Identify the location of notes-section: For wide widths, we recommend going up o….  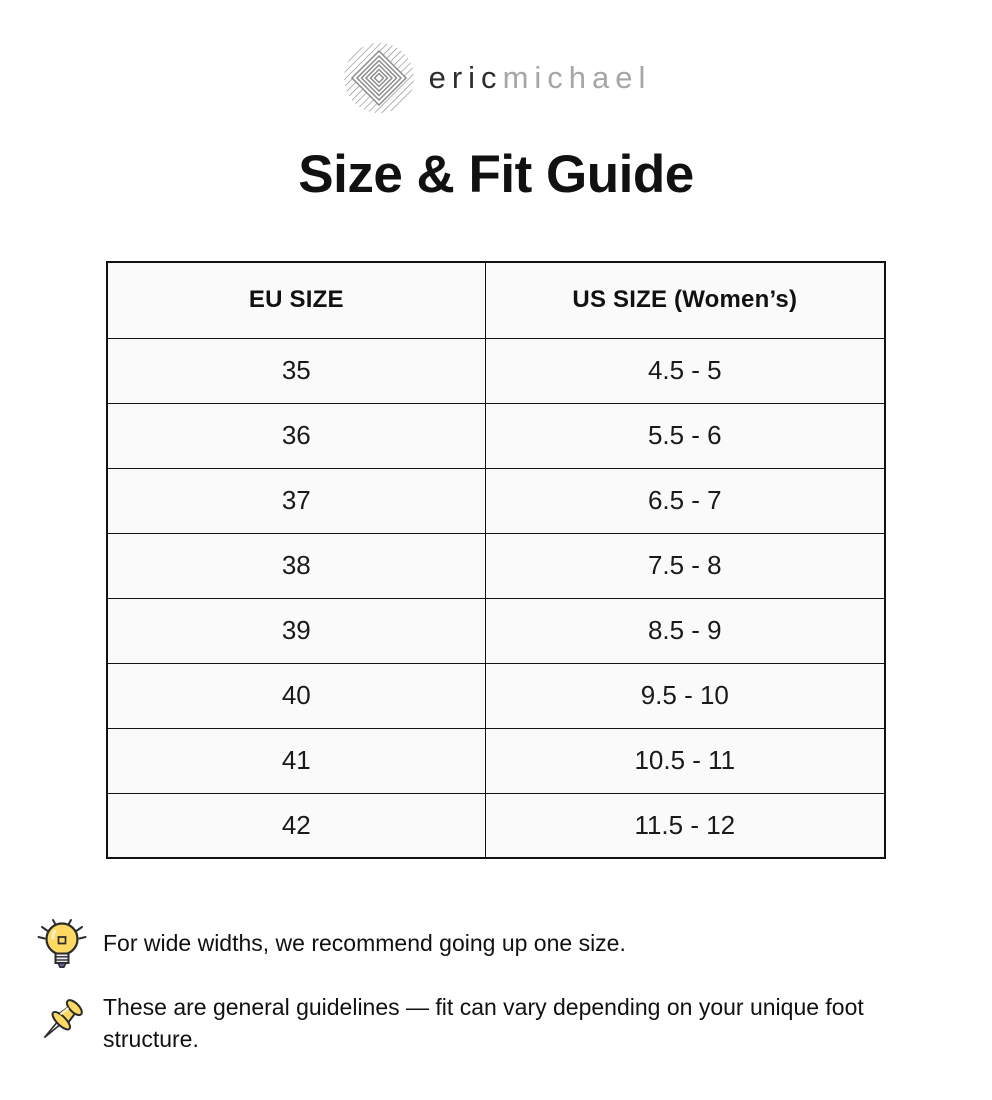
(512, 984).